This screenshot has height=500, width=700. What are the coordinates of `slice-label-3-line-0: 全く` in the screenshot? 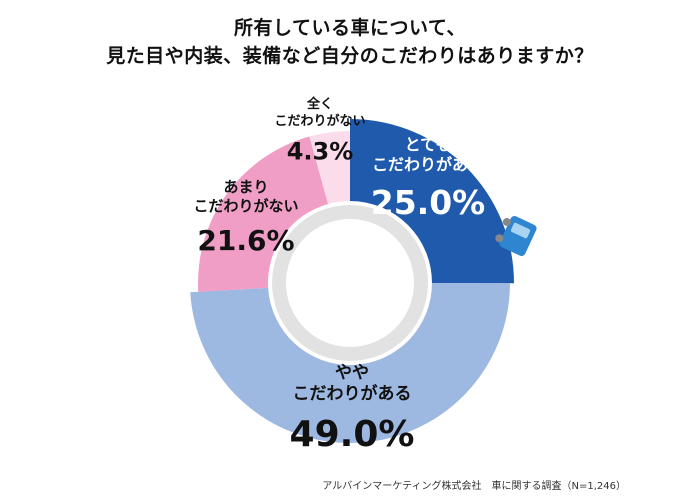 It's located at (319, 104).